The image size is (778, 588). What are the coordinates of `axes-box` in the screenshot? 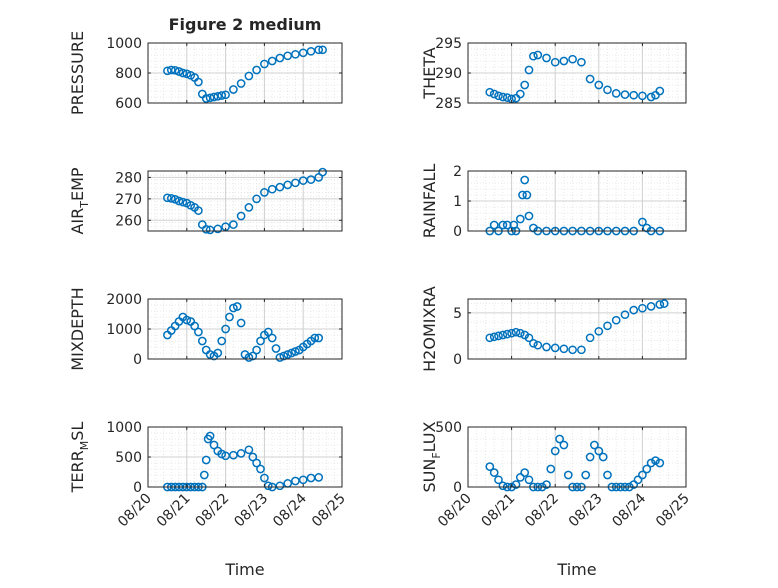 It's located at (577, 457).